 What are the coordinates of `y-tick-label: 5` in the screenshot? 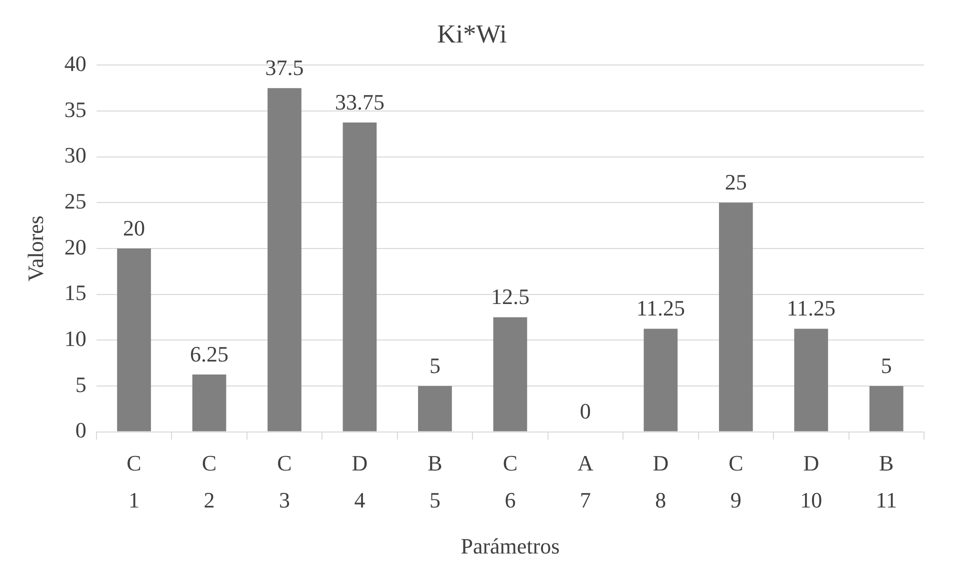 It's located at (80, 384).